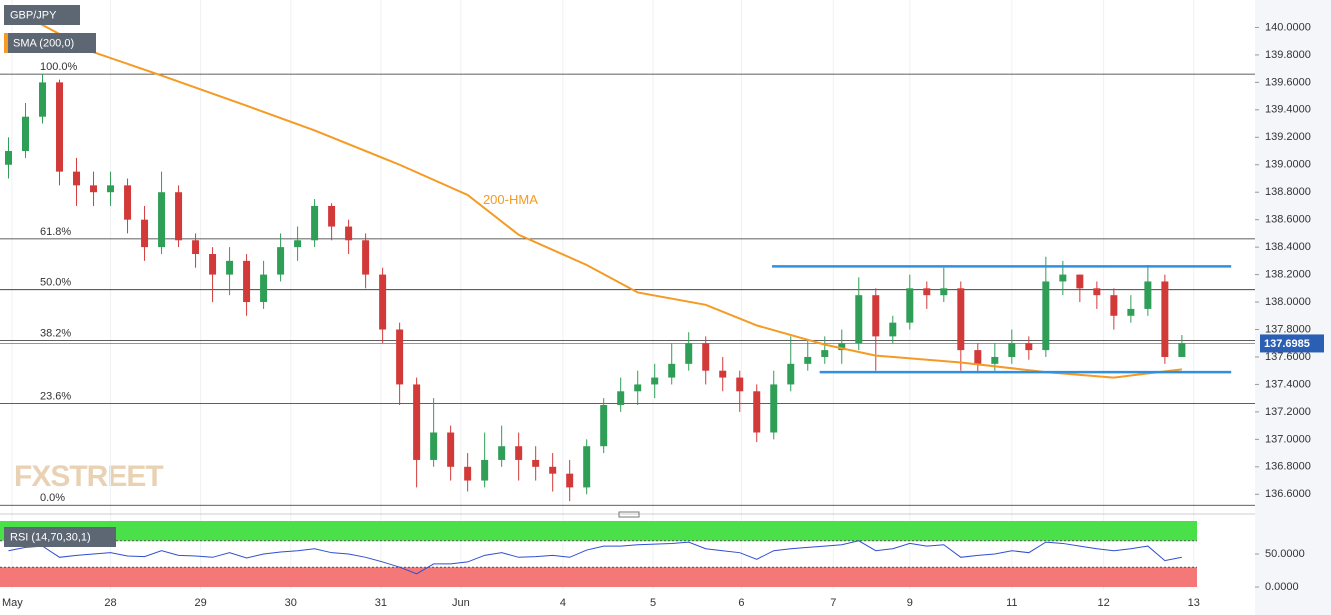 The width and height of the screenshot is (1331, 615). Describe the element at coordinates (629, 514) in the screenshot. I see `resize-handle` at that location.